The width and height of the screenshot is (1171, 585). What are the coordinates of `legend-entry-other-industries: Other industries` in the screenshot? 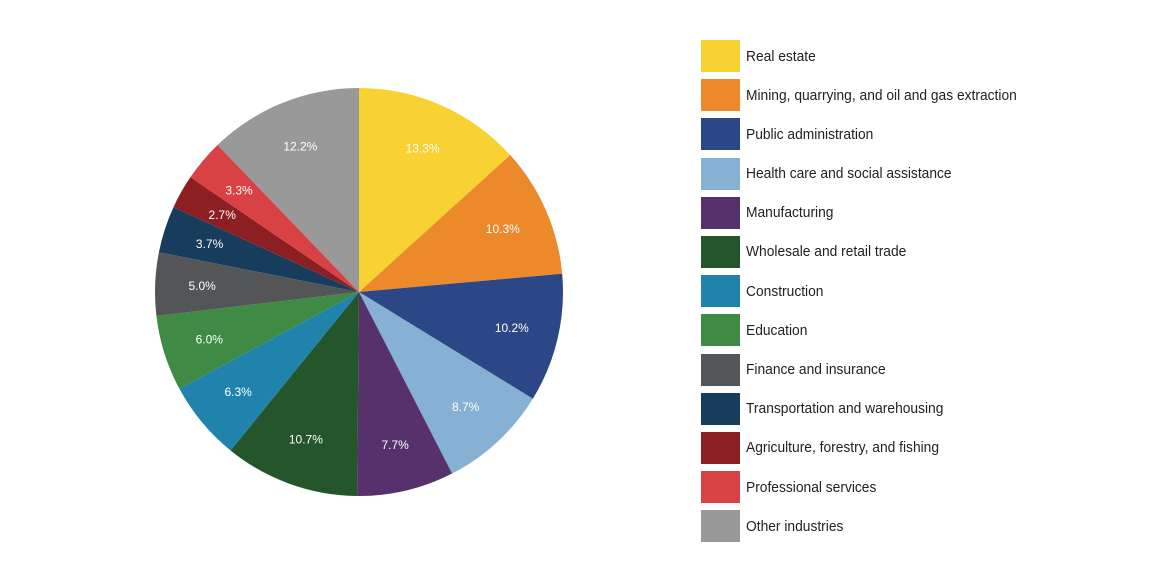 It's located at (870, 526).